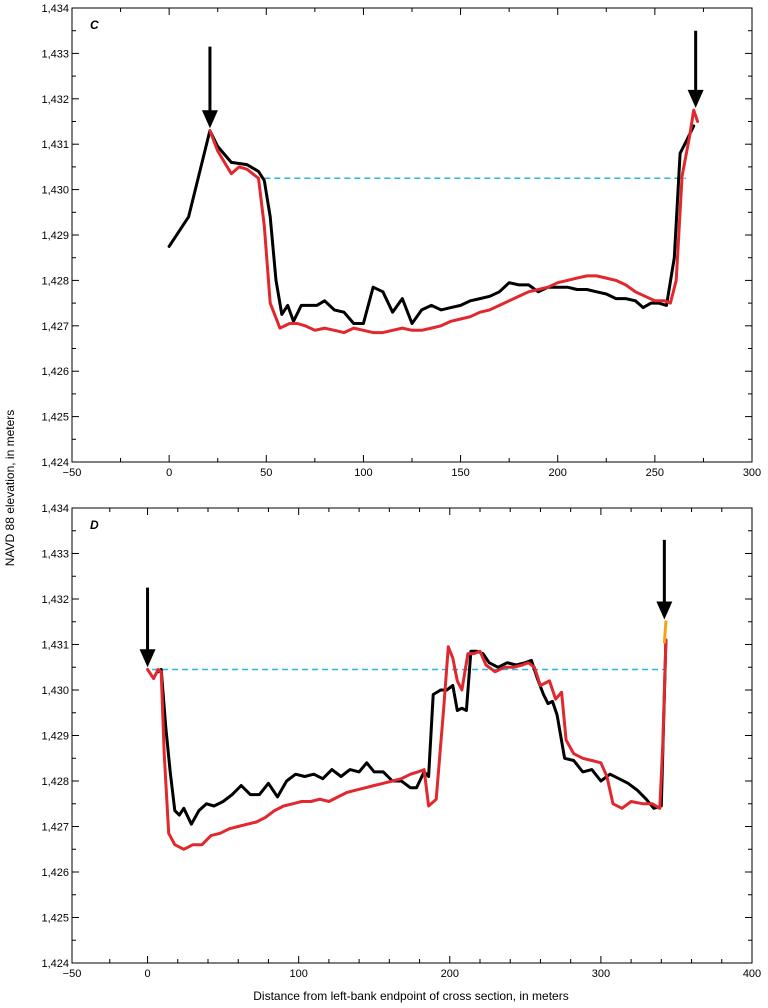 The width and height of the screenshot is (768, 1008). I want to click on panel-c-x-tick-label: −50, so click(72, 473).